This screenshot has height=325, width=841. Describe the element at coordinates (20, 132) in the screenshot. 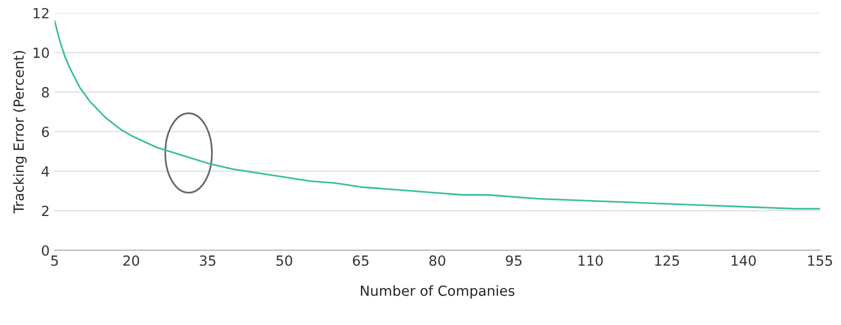

I see `y-axis-title: Tracking Error (Percent)` at that location.